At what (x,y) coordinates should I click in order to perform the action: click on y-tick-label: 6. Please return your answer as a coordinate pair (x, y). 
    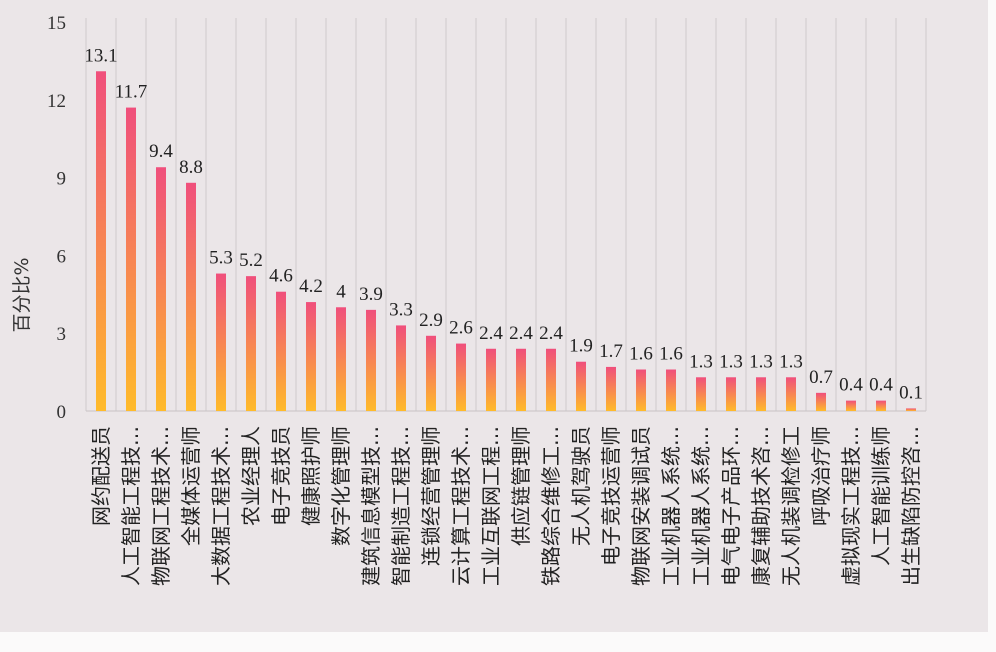
    Looking at the image, I should click on (62, 256).